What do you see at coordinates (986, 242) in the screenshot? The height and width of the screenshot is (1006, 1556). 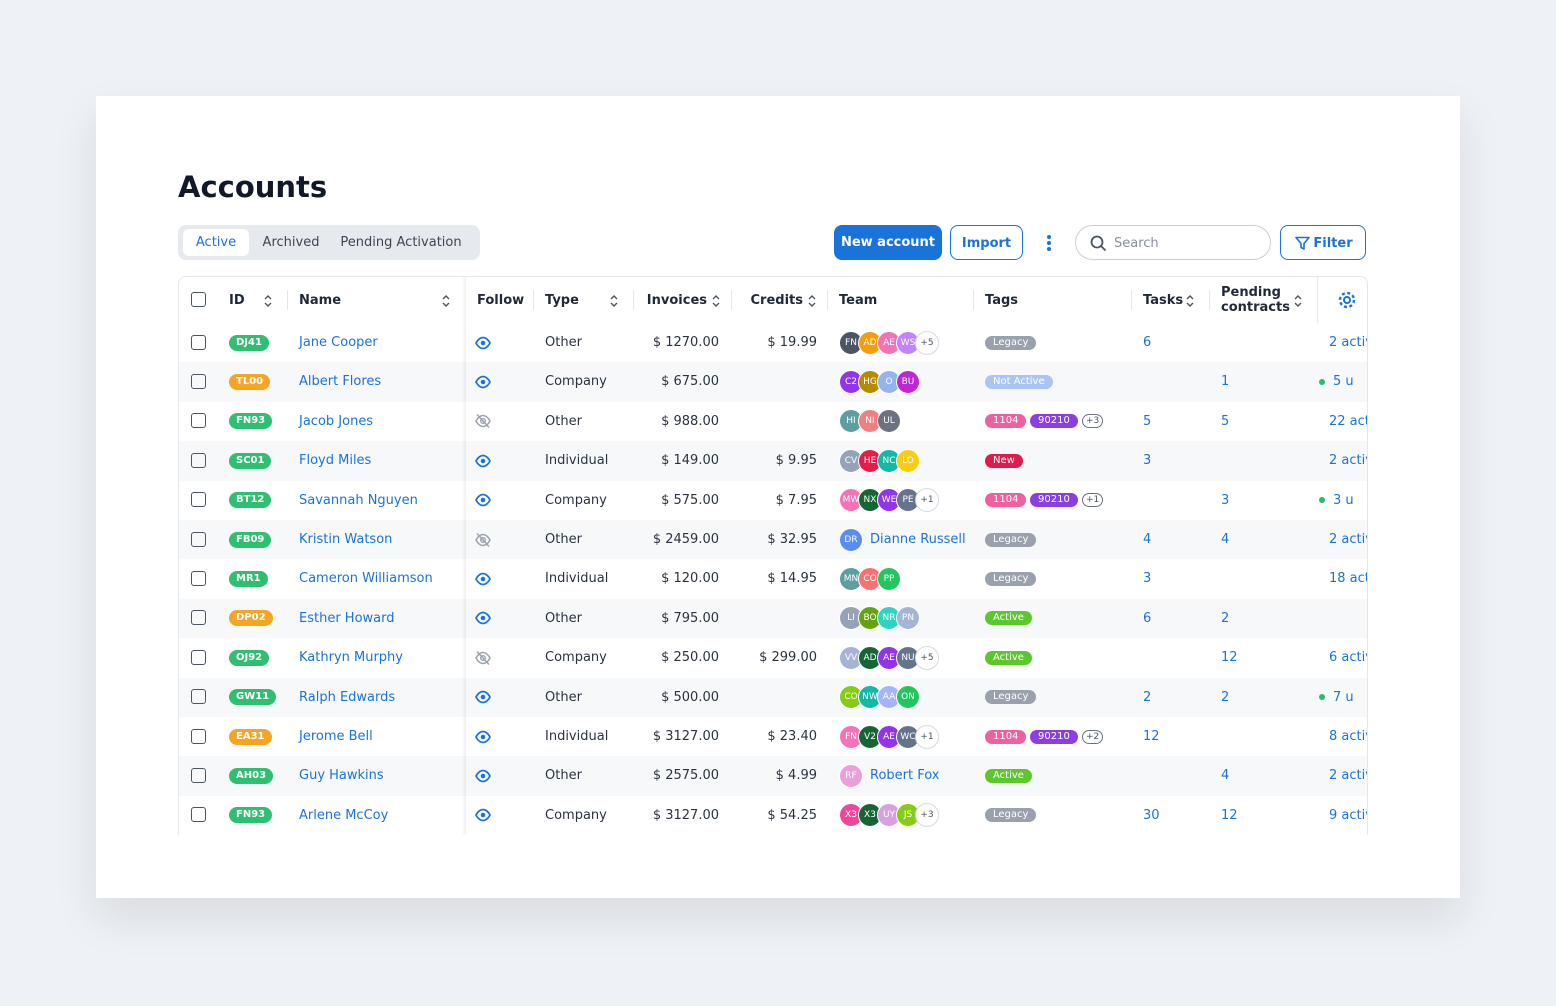 I see `import-button: Import` at bounding box center [986, 242].